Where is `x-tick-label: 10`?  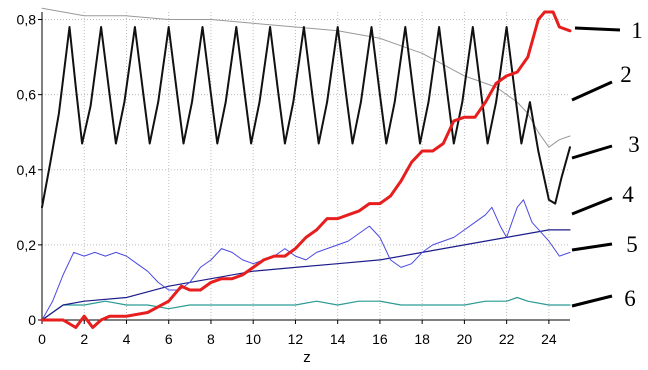
x-tick-label: 10 is located at coordinates (253, 339).